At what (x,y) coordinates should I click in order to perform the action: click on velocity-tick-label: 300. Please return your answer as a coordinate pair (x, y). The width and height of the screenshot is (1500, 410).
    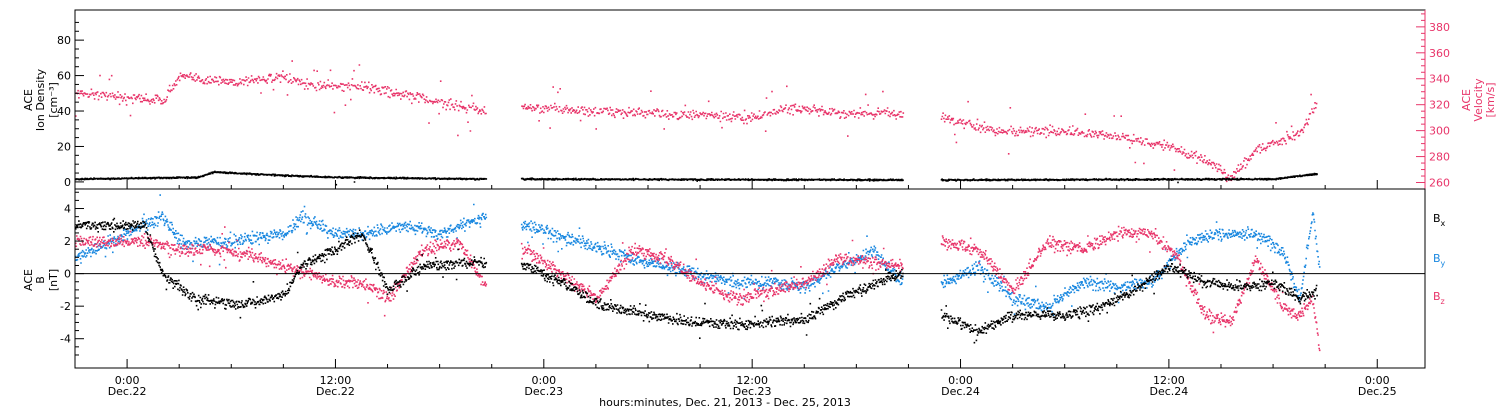
    Looking at the image, I should click on (1439, 131).